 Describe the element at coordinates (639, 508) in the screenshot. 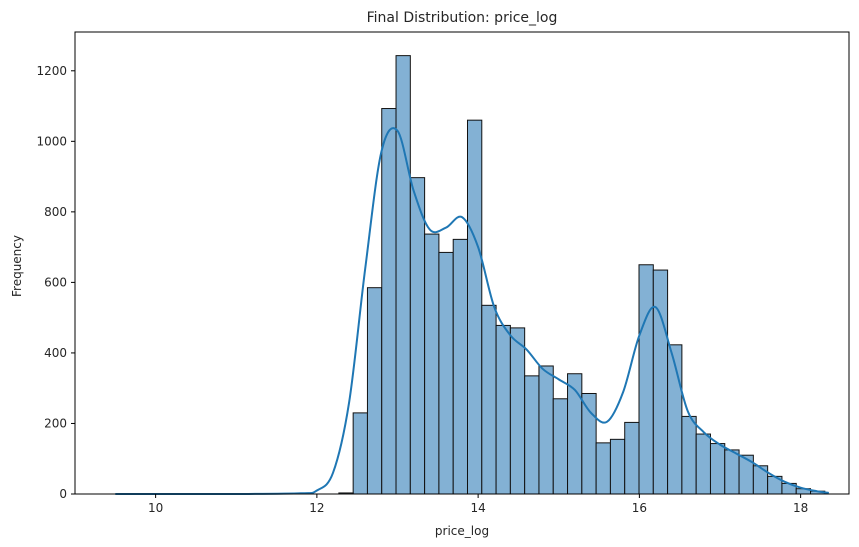

I see `x-tick-label: 16` at that location.